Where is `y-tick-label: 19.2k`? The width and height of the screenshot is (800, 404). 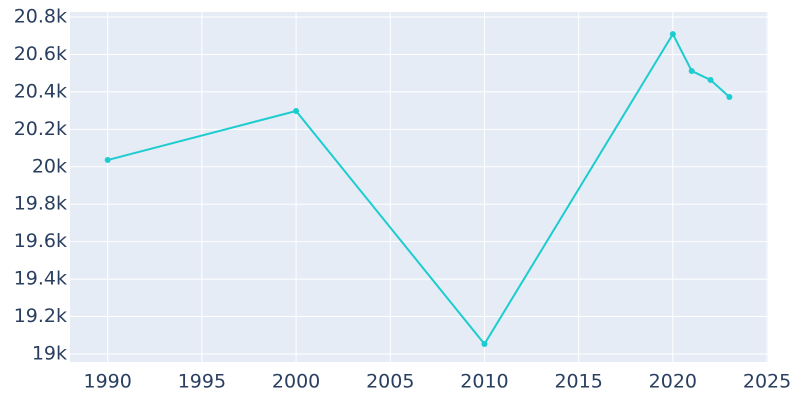
y-tick-label: 19.2k is located at coordinates (40, 316).